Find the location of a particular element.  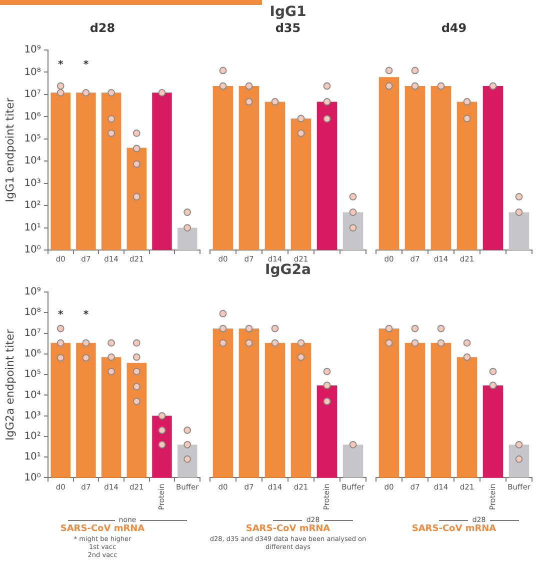

chart-subtitle: d35 is located at coordinates (288, 28).